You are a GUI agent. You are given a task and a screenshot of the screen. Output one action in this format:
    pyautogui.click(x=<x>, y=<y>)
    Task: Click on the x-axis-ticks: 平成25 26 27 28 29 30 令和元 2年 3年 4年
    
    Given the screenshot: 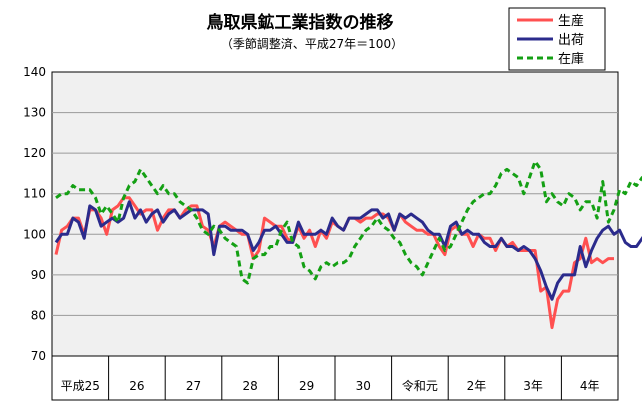 What is the action you would take?
    pyautogui.click(x=330, y=378)
    